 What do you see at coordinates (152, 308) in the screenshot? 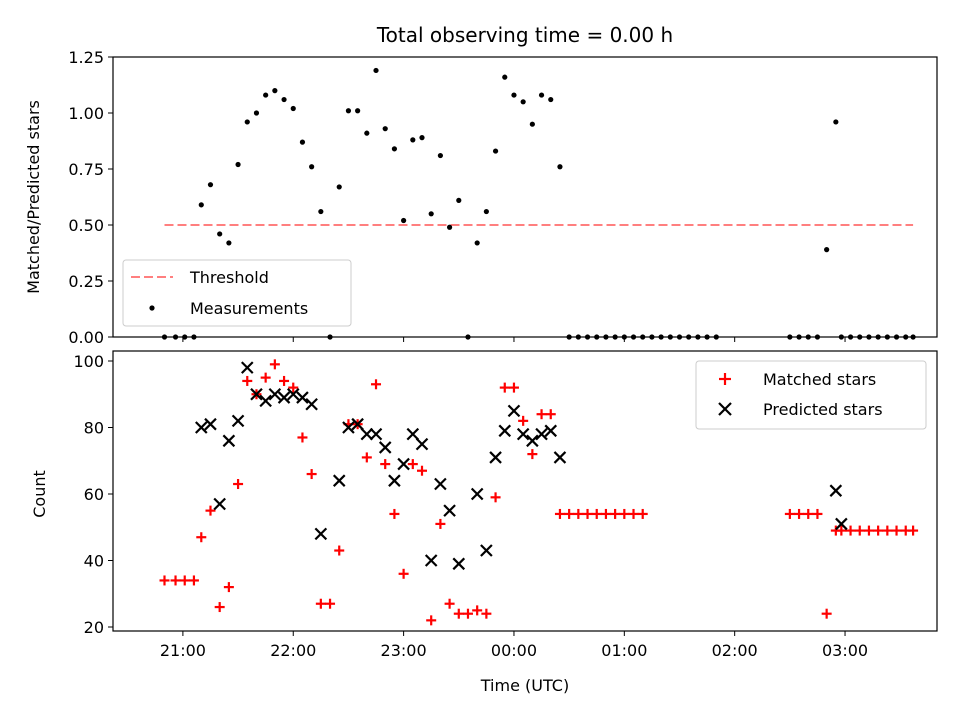
I see `legend-measurements-swatch` at bounding box center [152, 308].